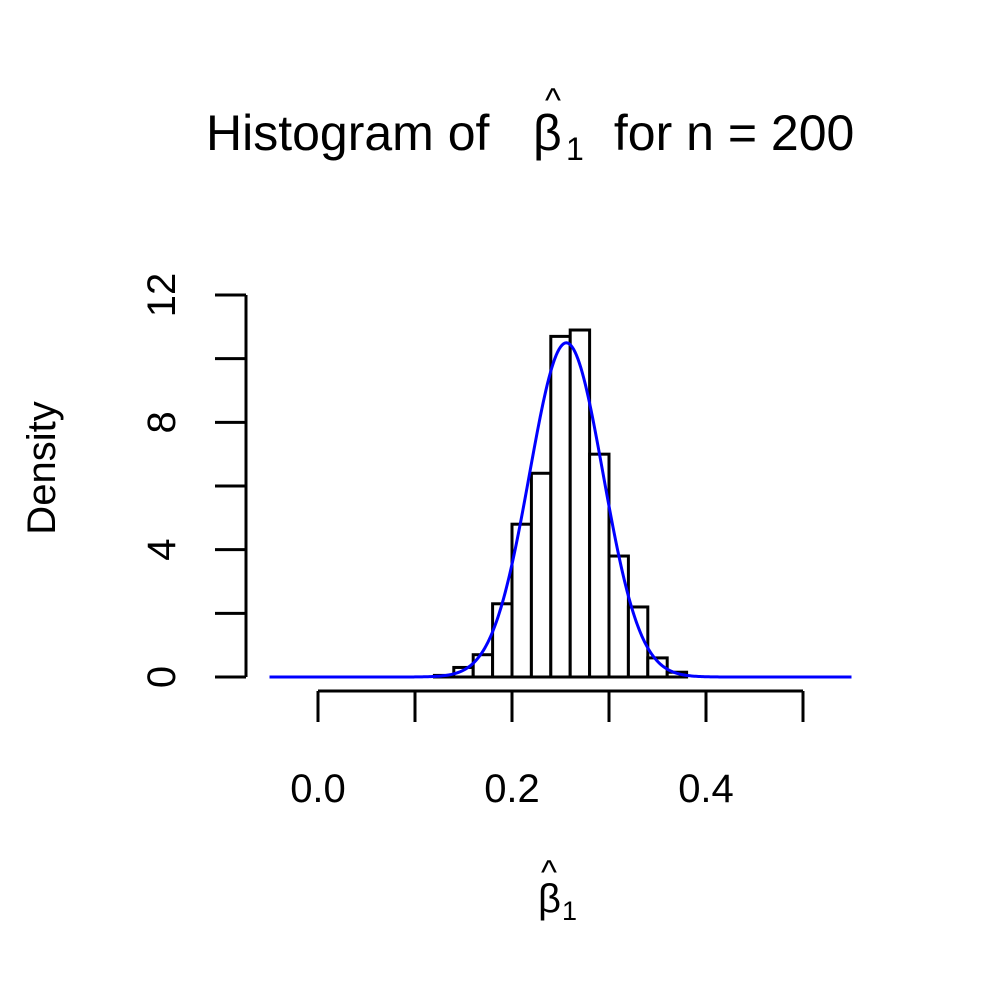  What do you see at coordinates (727, 133) in the screenshot?
I see `title-suffix: for n = 200` at bounding box center [727, 133].